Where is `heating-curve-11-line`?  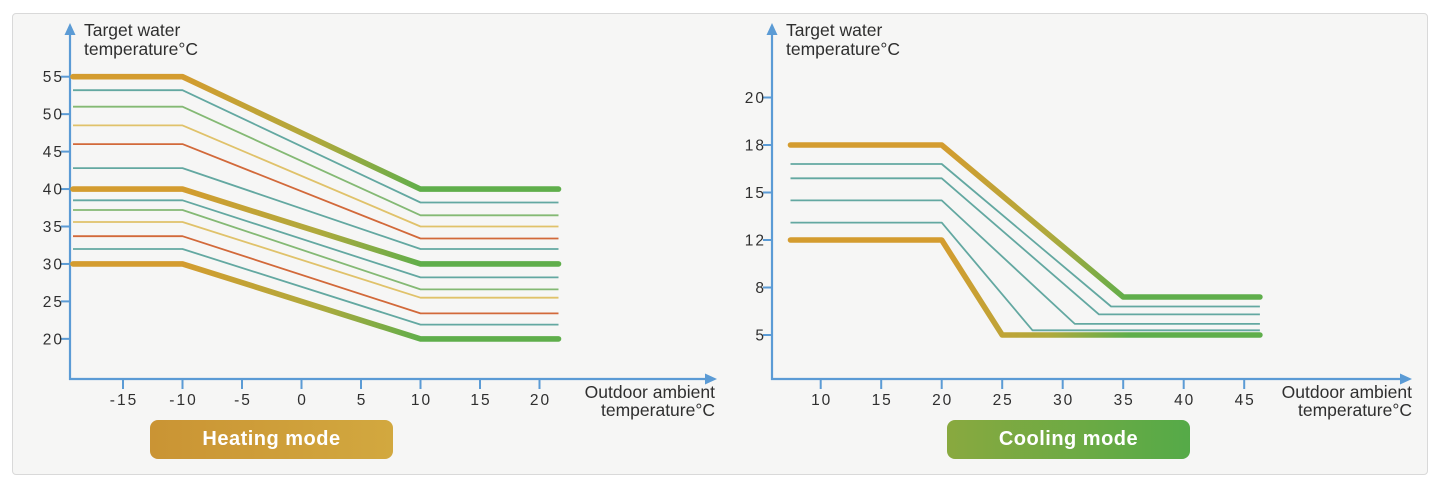 heating-curve-11-line is located at coordinates (316, 275).